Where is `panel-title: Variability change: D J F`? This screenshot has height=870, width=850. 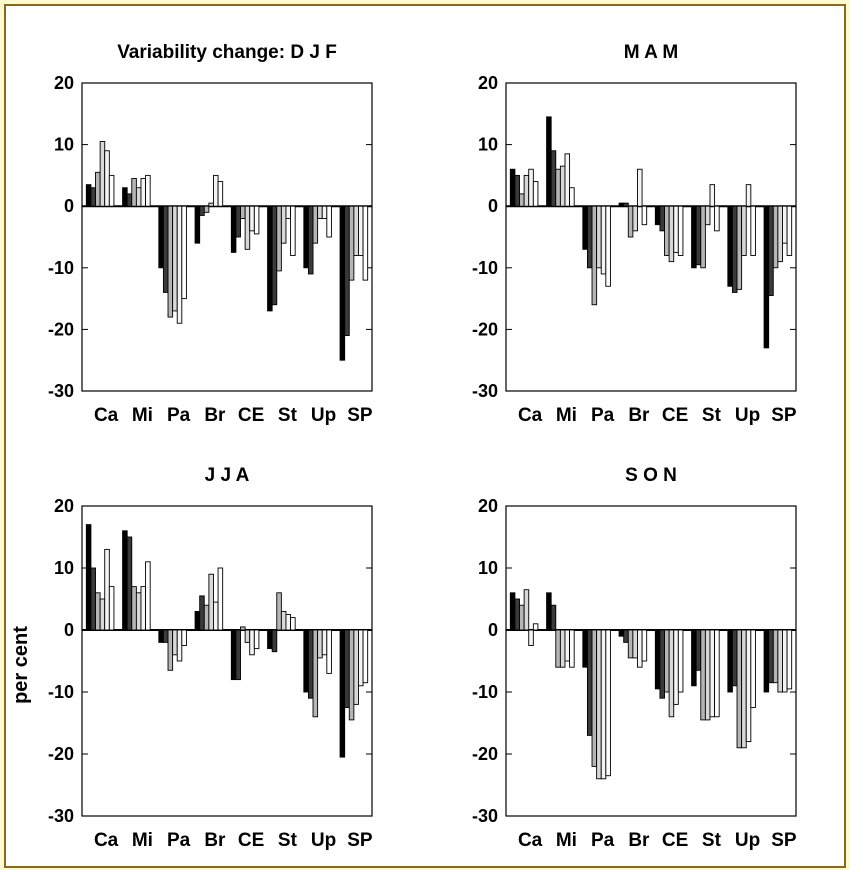
panel-title: Variability change: D J F is located at coordinates (227, 52).